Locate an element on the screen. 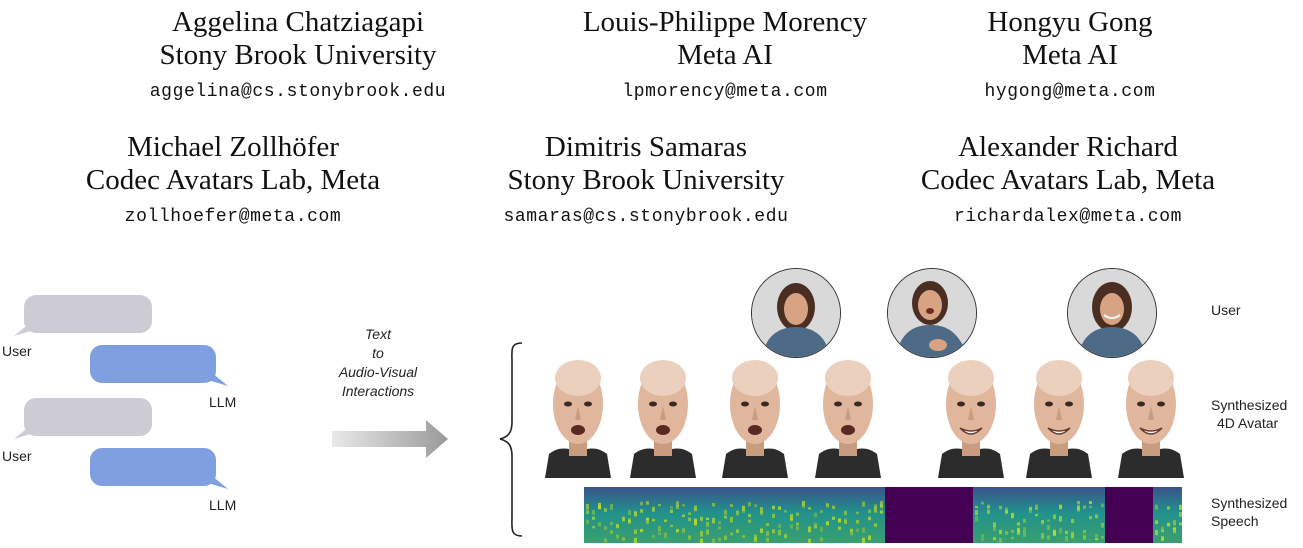 The image size is (1303, 548). author-email: hygong@meta.com is located at coordinates (1070, 92).